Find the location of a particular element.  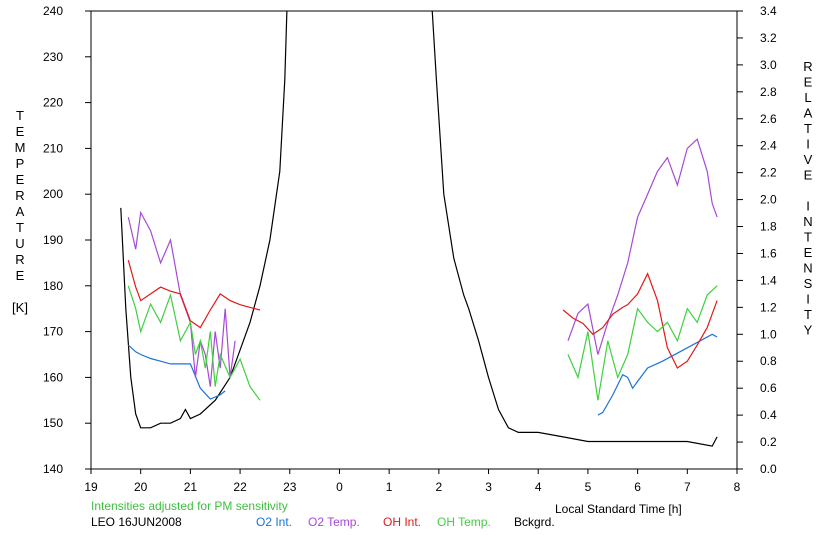

y-right-tick-label: 1.2 is located at coordinates (768, 307).